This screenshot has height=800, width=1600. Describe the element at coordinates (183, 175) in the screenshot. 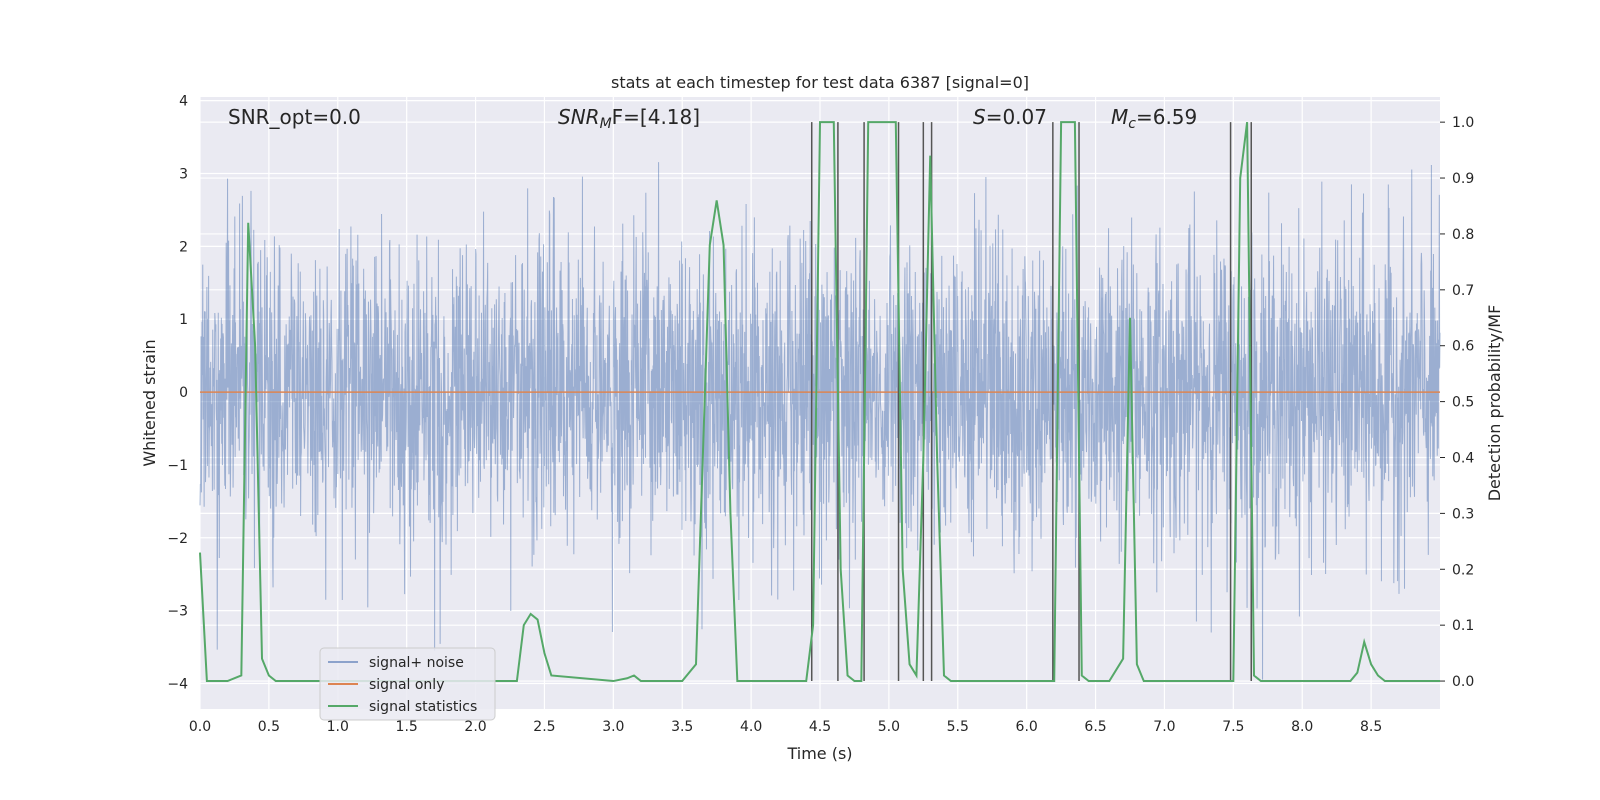

I see `y-tick-label-left: 3` at that location.